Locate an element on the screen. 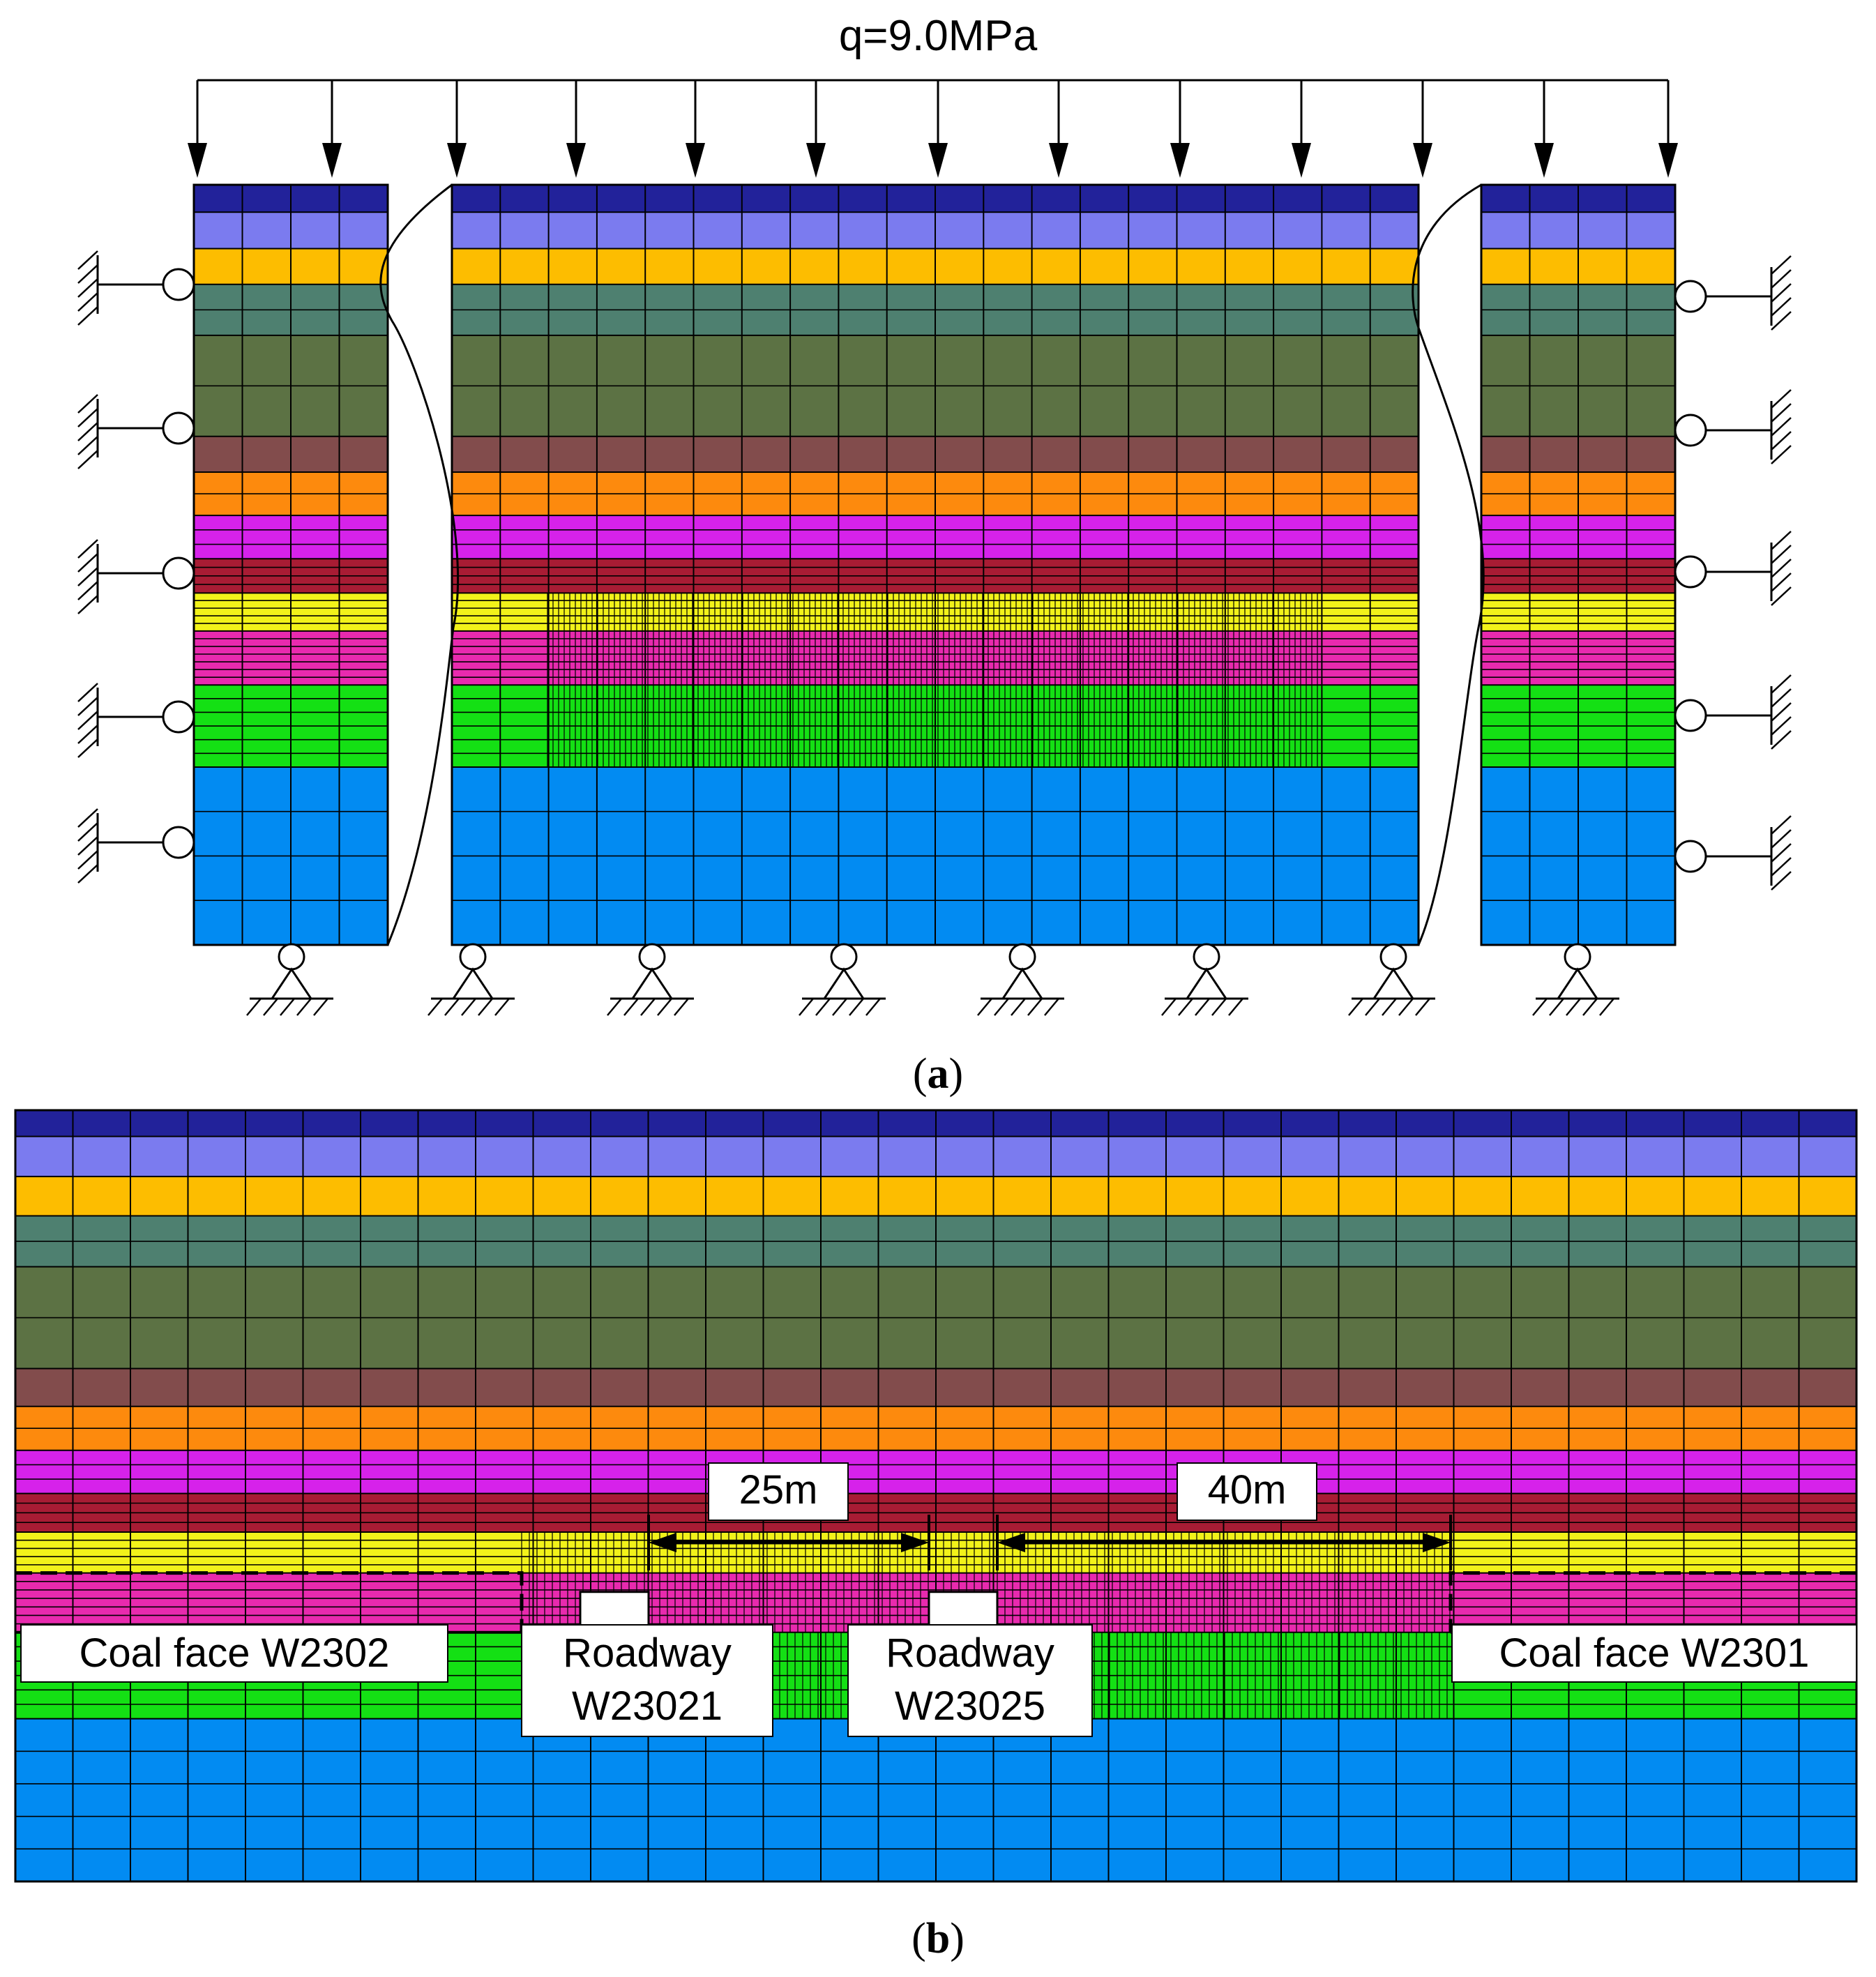  dimension-40m: 40m is located at coordinates (1247, 1491).